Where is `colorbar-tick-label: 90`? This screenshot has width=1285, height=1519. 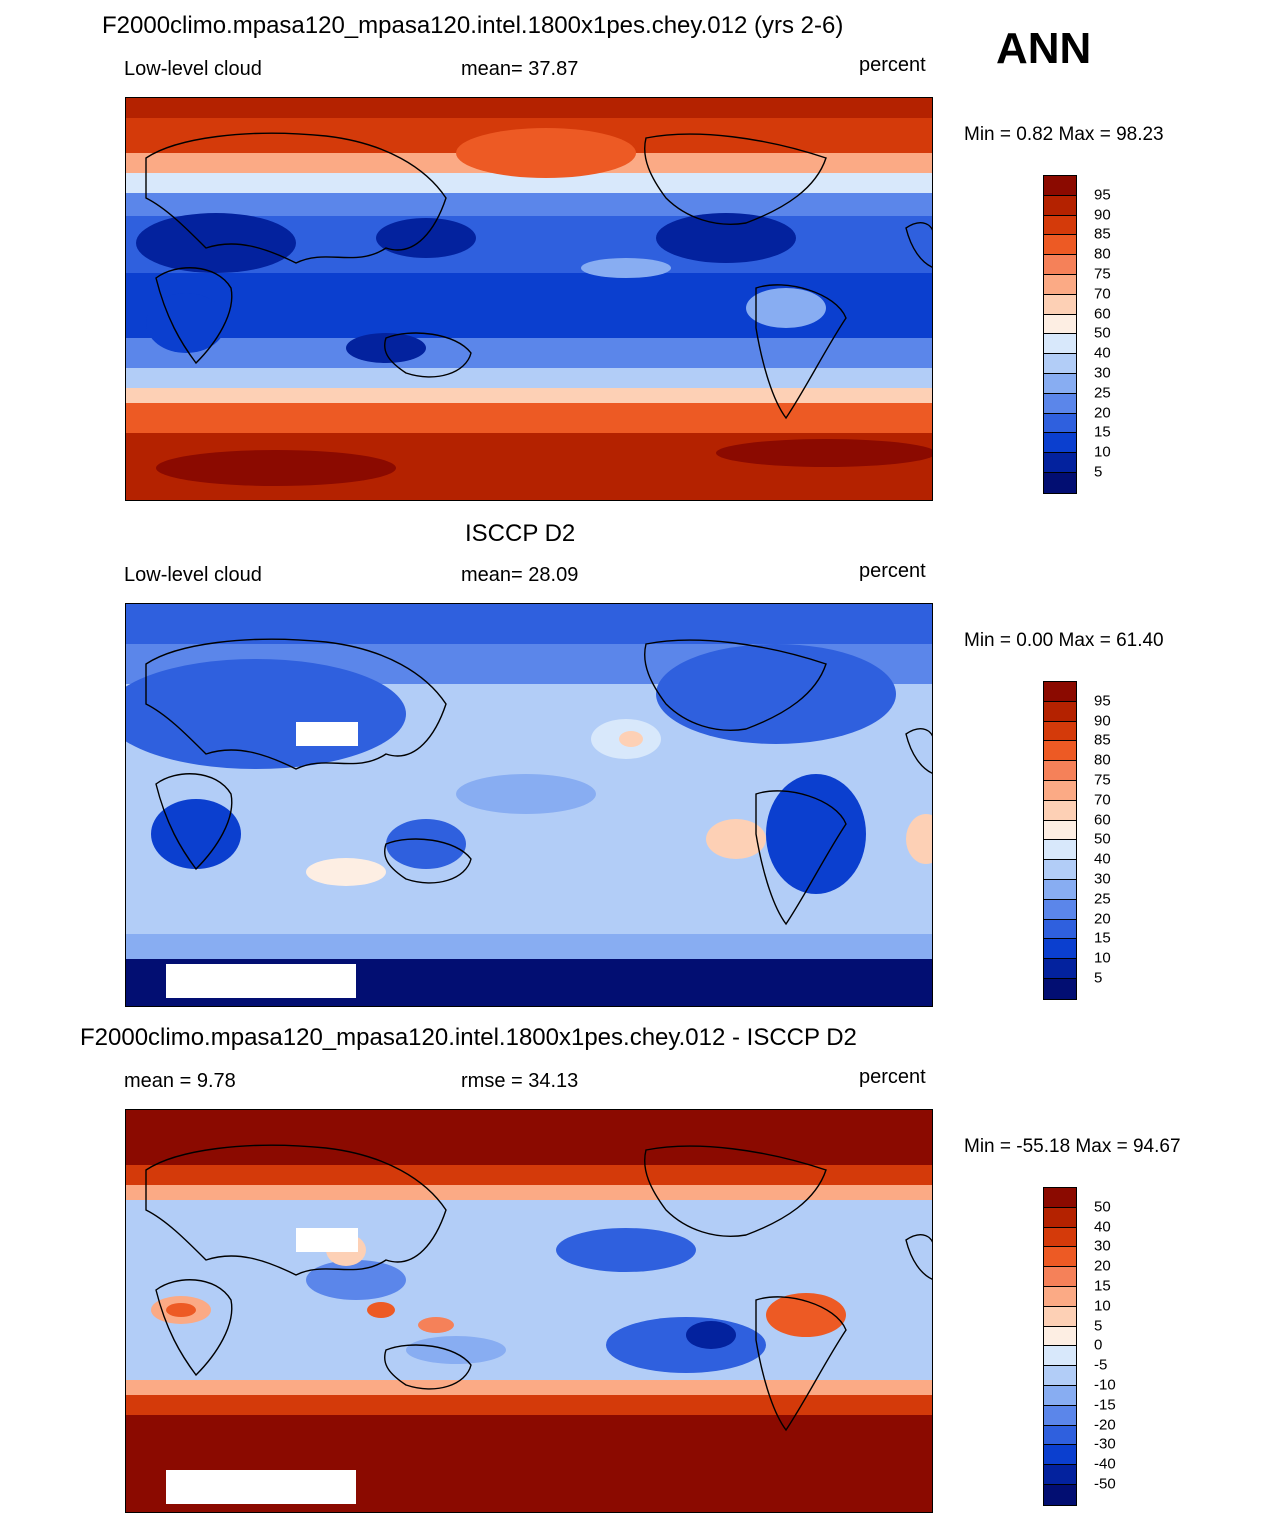 colorbar-tick-label: 90 is located at coordinates (1102, 721).